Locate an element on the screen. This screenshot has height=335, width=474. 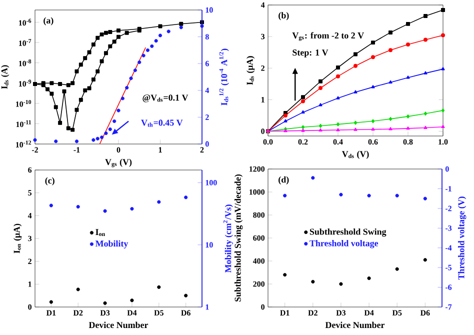
y2-axis-title: I$_{ds}$$^{1/2}$ (10$^{-4}$ A$^{1/2}$) is located at coordinates (224, 77).